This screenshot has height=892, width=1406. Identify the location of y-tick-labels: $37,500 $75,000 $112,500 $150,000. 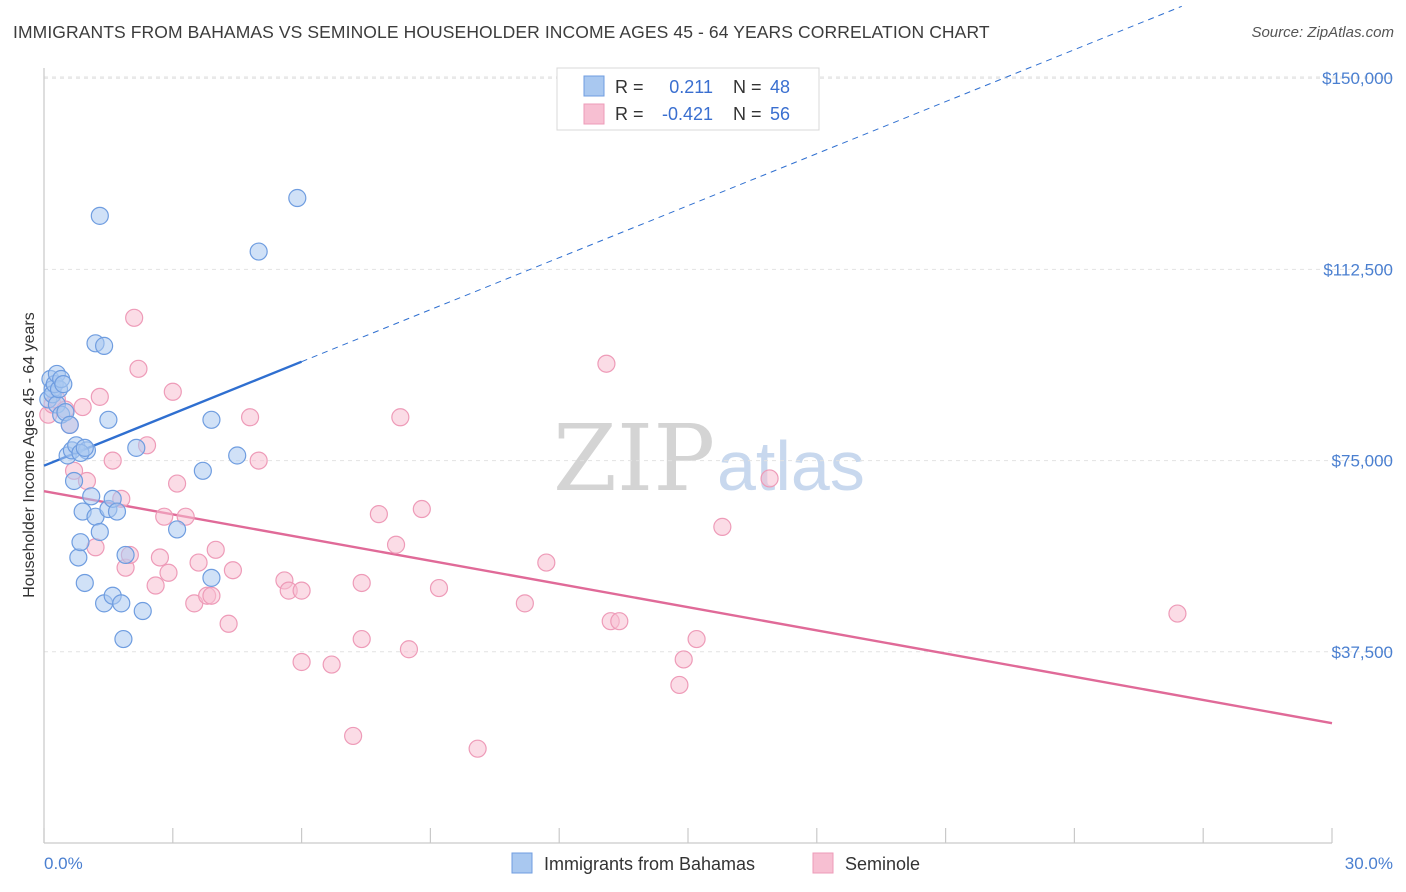
(1357, 365).